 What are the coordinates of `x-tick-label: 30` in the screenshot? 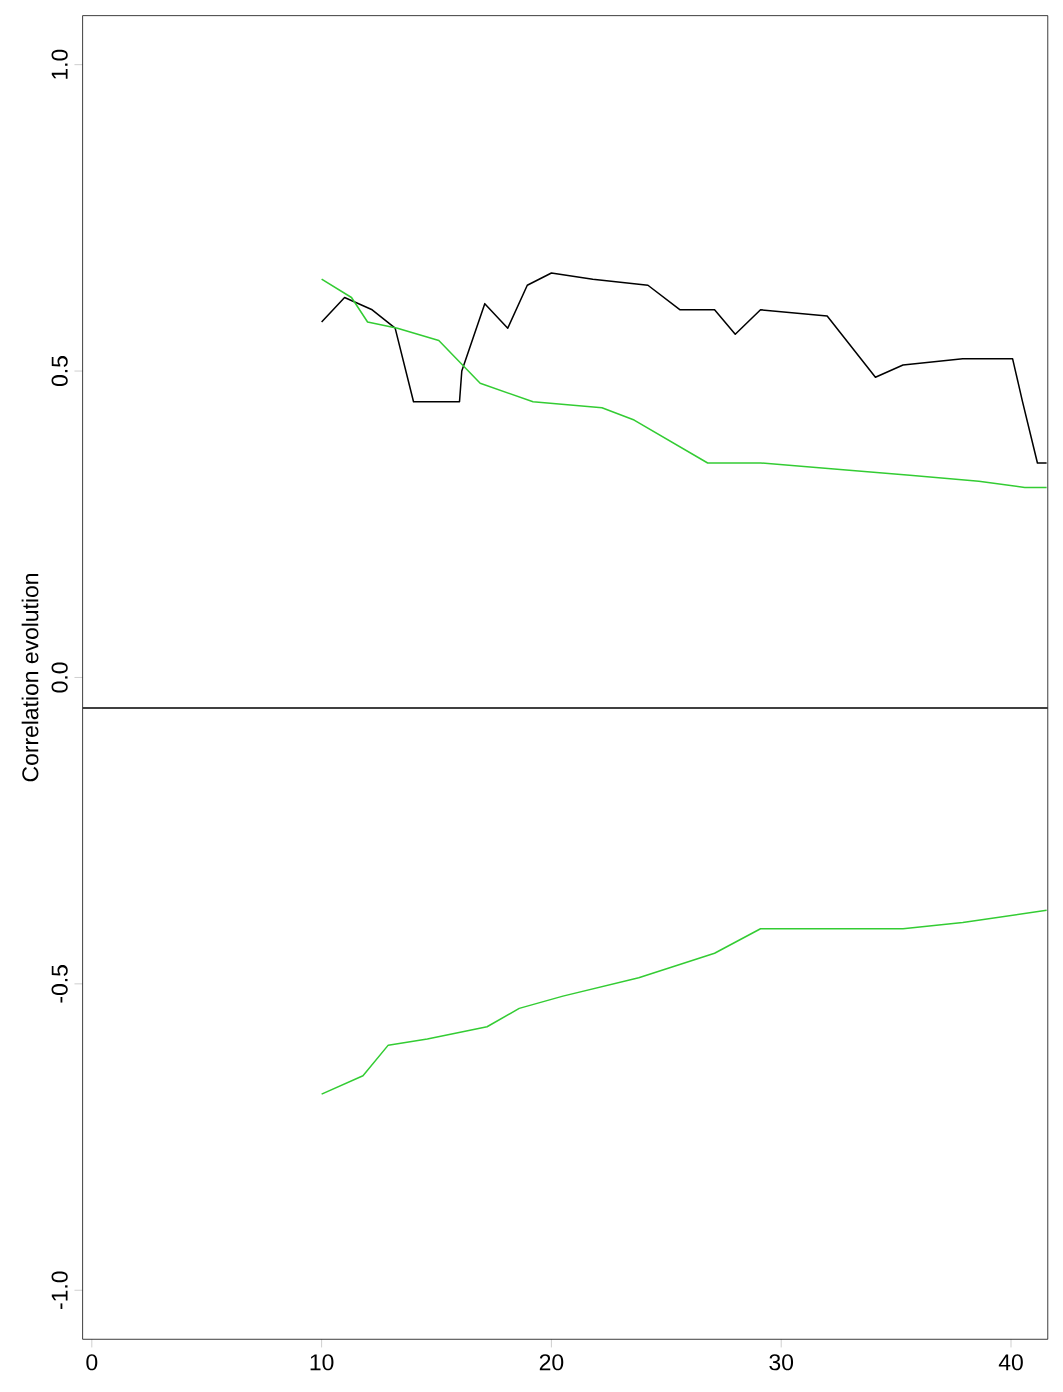 It's located at (781, 1362).